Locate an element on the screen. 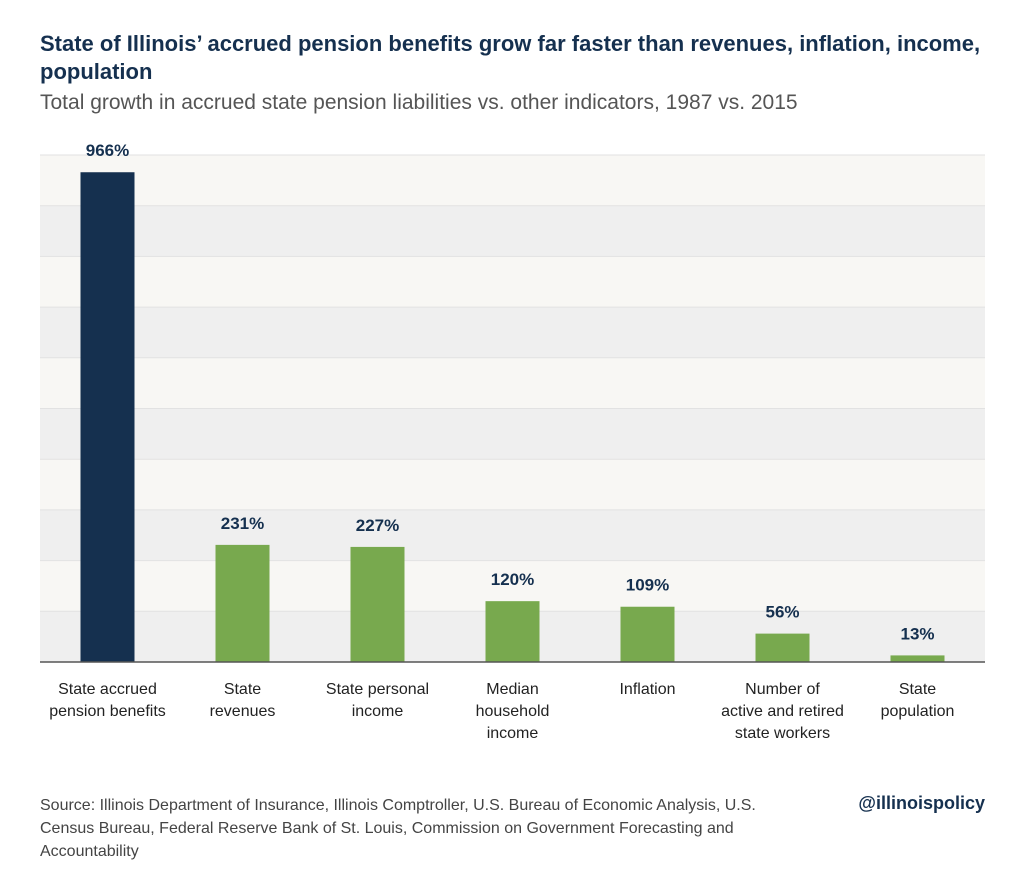 The width and height of the screenshot is (1024, 884). x-tick-label: State population is located at coordinates (917, 700).